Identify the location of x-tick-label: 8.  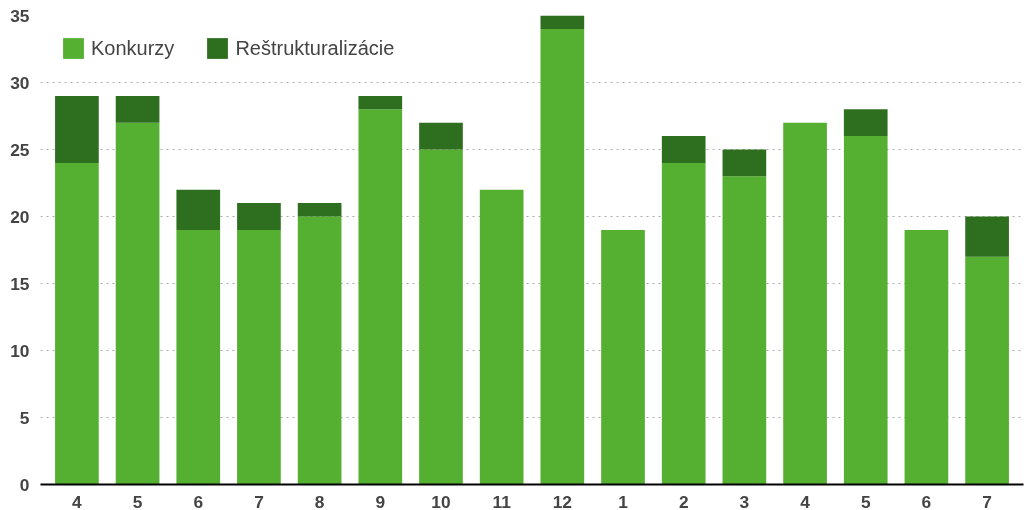
(319, 500).